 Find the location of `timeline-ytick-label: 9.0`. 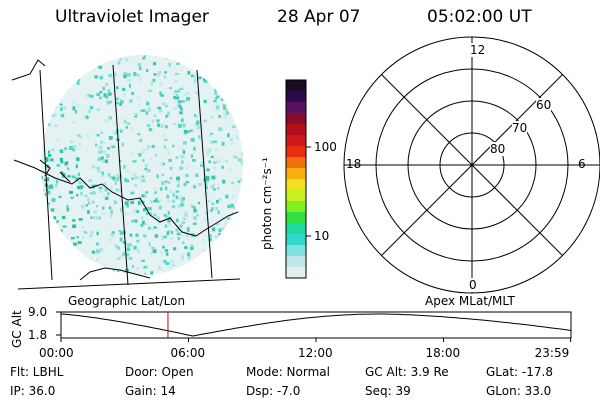

timeline-ytick-label: 9.0 is located at coordinates (38, 312).